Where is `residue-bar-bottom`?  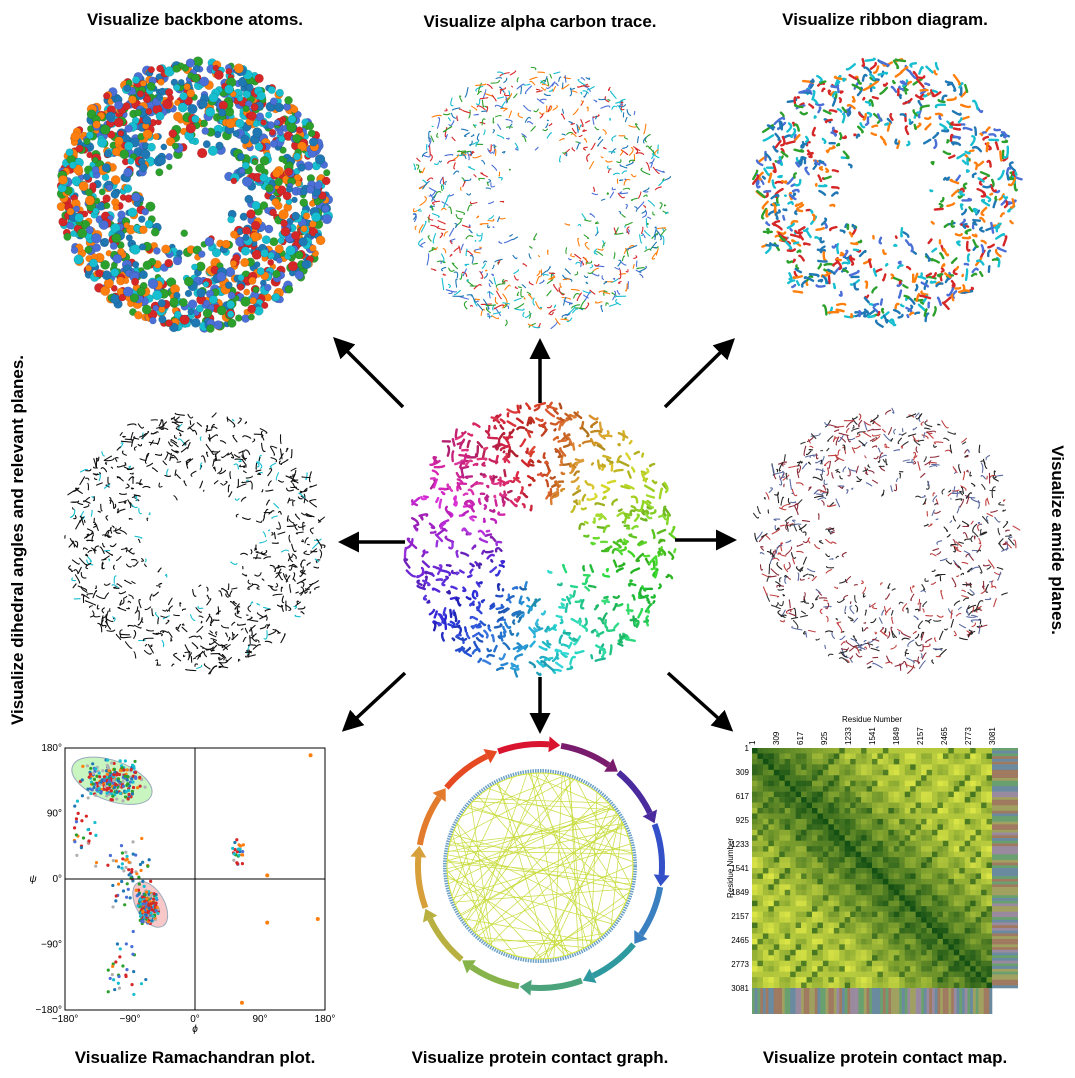 residue-bar-bottom is located at coordinates (991, 1001).